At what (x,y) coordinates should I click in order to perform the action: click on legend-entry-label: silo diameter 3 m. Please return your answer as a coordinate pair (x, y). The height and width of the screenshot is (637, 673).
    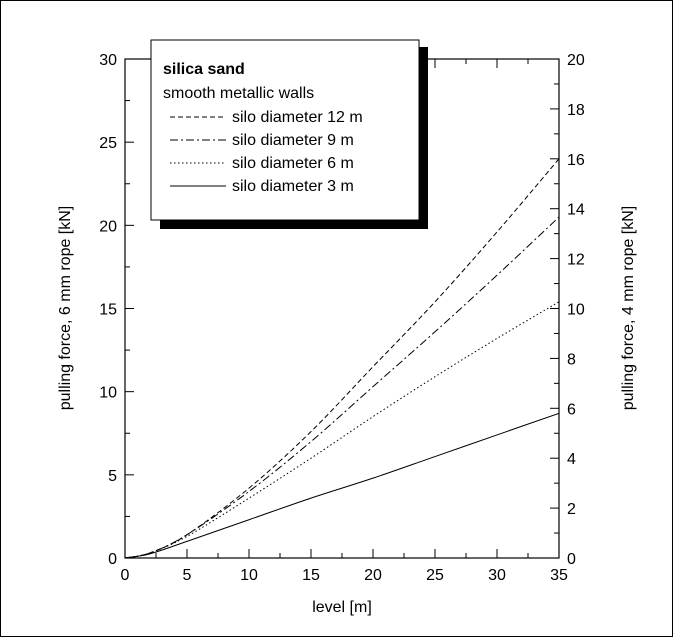
    Looking at the image, I should click on (293, 186).